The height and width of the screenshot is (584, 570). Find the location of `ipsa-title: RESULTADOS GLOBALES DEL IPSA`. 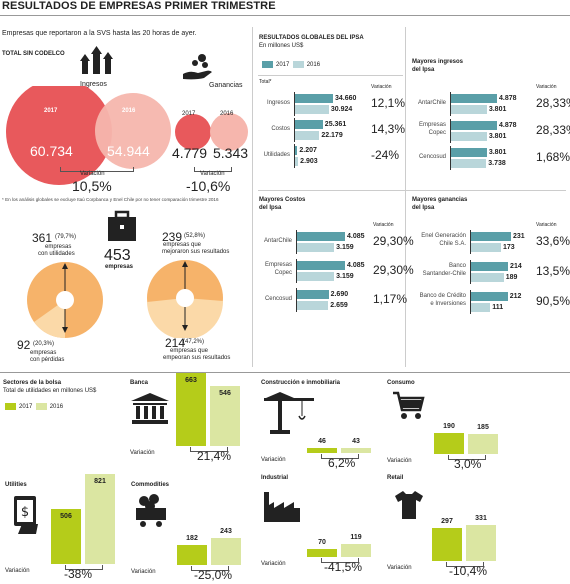

ipsa-title: RESULTADOS GLOBALES DEL IPSA is located at coordinates (311, 38).